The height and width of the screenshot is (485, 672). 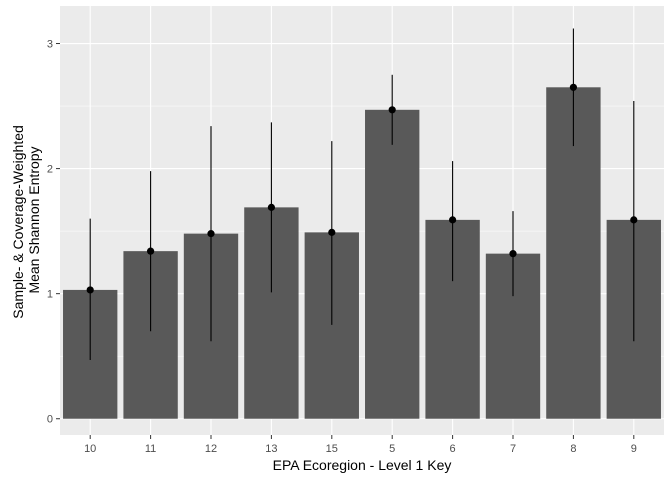 What do you see at coordinates (34, 219) in the screenshot?
I see `y-axis-title-line-2: Mean Shannon Entropy` at bounding box center [34, 219].